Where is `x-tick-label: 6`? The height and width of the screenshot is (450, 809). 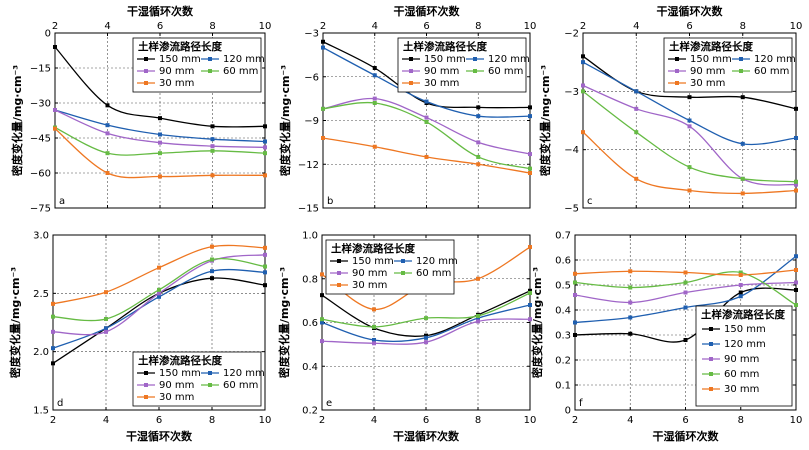 x-tick-label: 6 is located at coordinates (689, 26).